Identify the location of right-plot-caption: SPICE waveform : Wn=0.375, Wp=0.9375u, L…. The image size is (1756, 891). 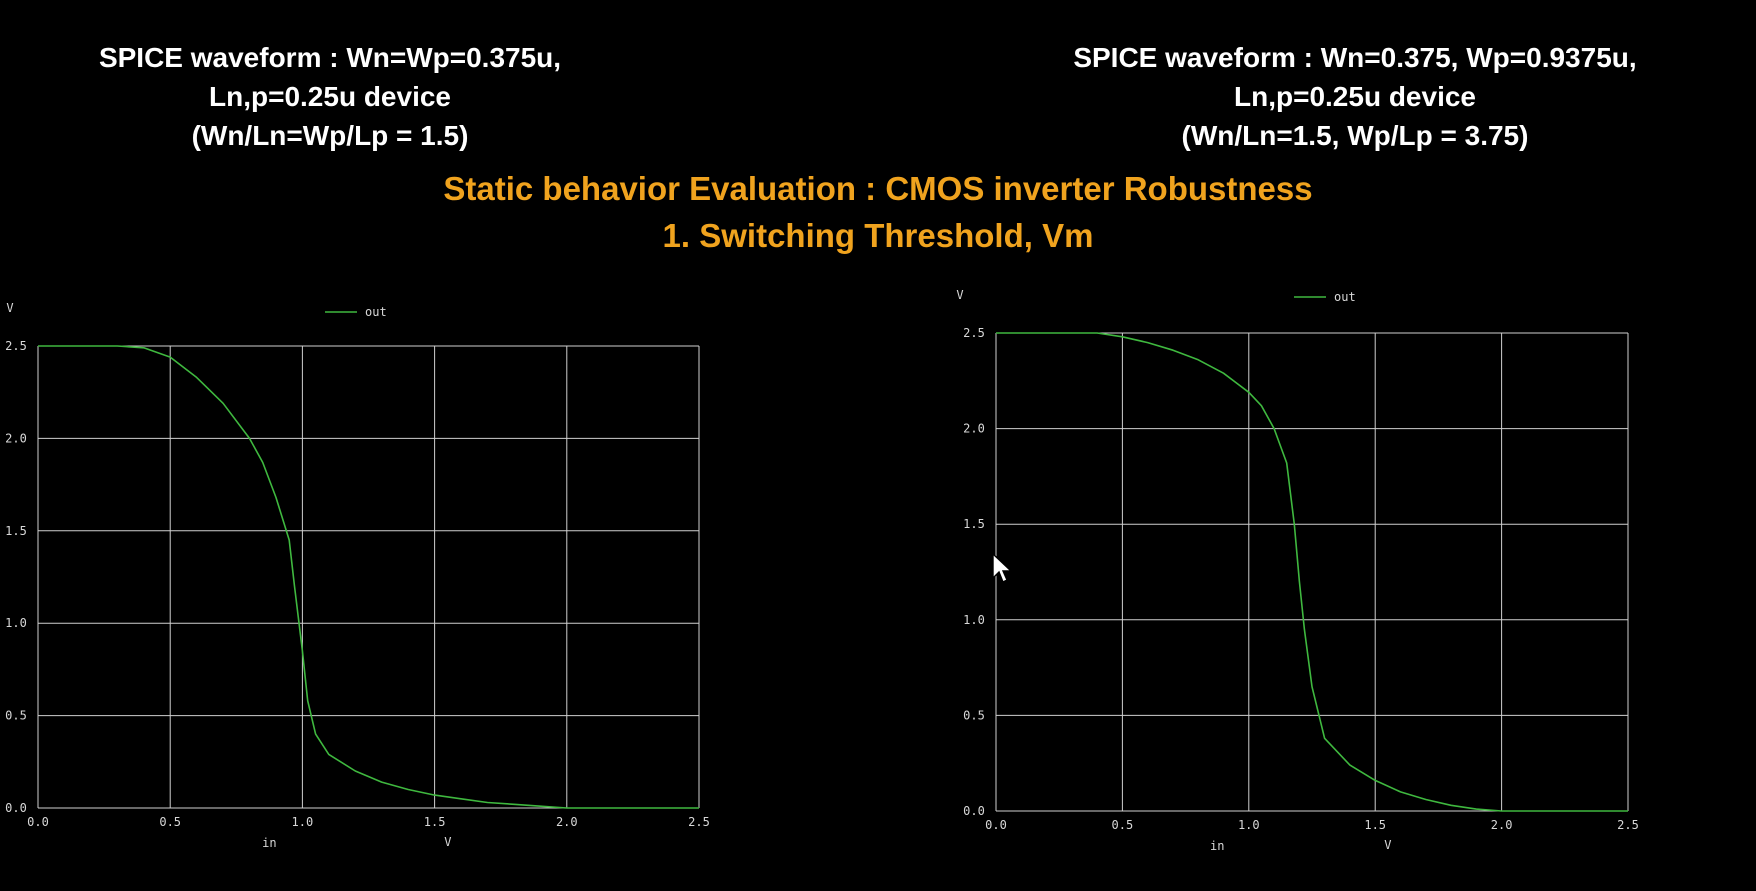
(1355, 96).